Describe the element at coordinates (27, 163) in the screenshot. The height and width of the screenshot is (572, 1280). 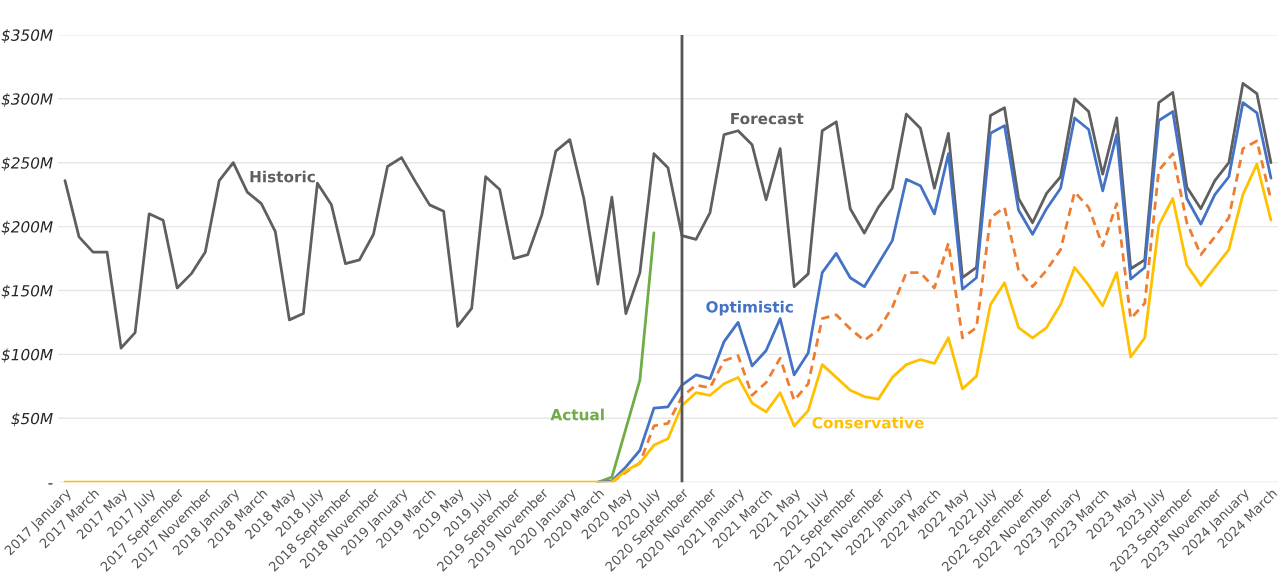
I see `y-tick-label: $250M` at that location.